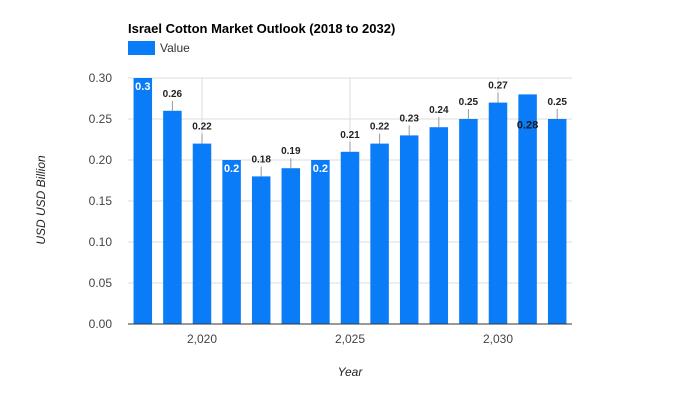 The height and width of the screenshot is (405, 700). Describe the element at coordinates (202, 339) in the screenshot. I see `x-tick-label: 2,020` at that location.